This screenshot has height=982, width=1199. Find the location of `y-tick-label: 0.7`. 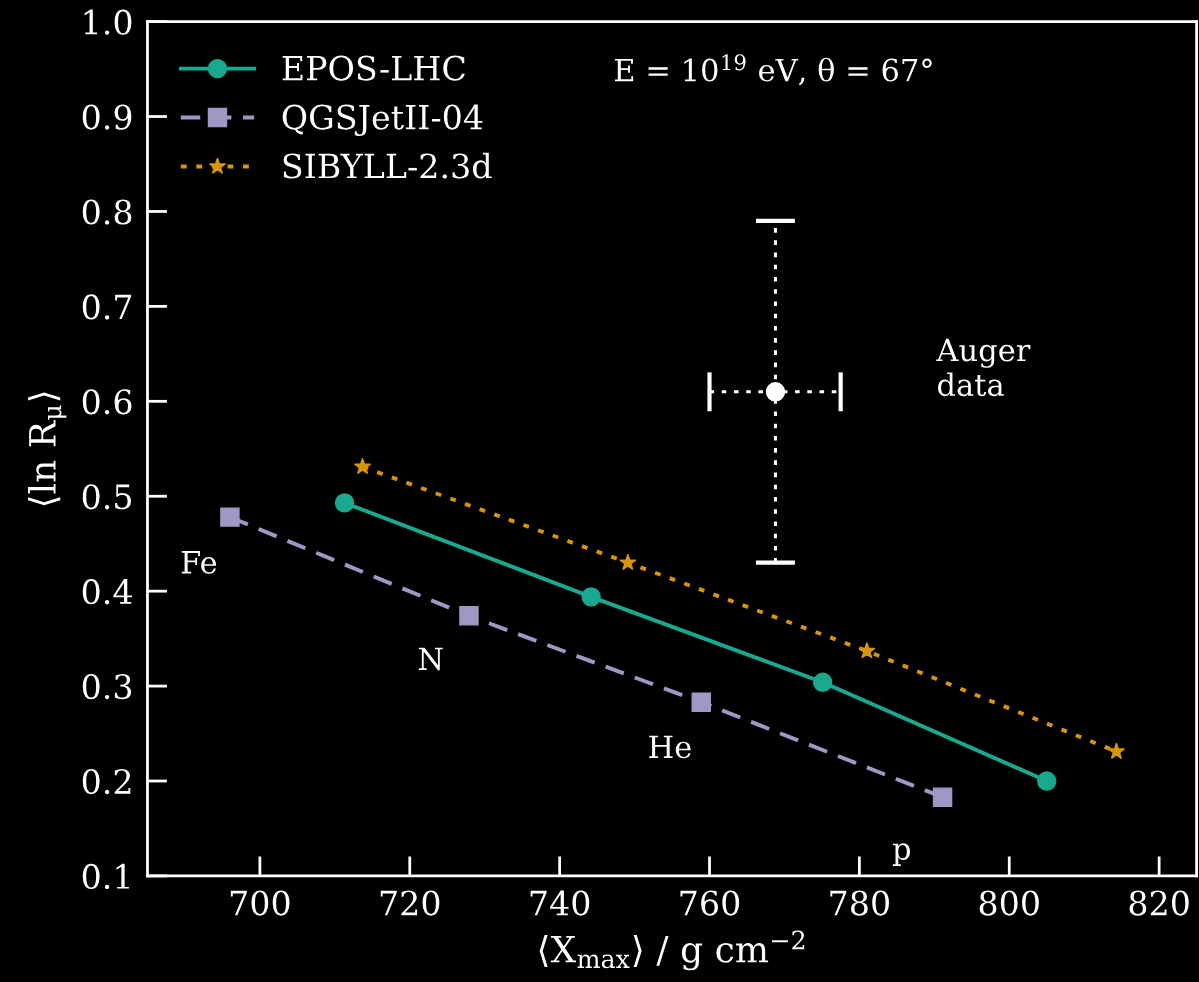

y-tick-label: 0.7 is located at coordinates (107, 307).